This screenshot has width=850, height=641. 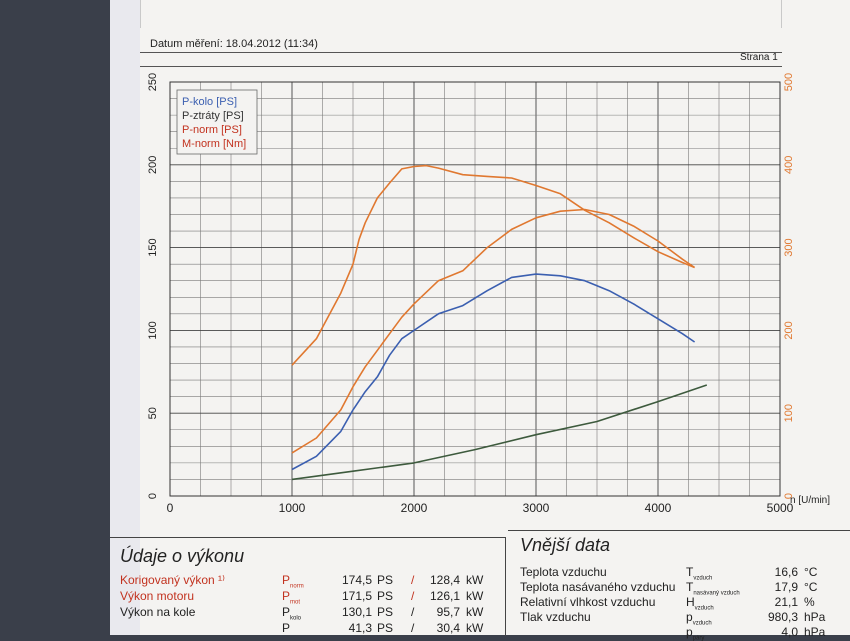 What do you see at coordinates (782, 617) in the screenshot?
I see `ext-value: 980,3` at bounding box center [782, 617].